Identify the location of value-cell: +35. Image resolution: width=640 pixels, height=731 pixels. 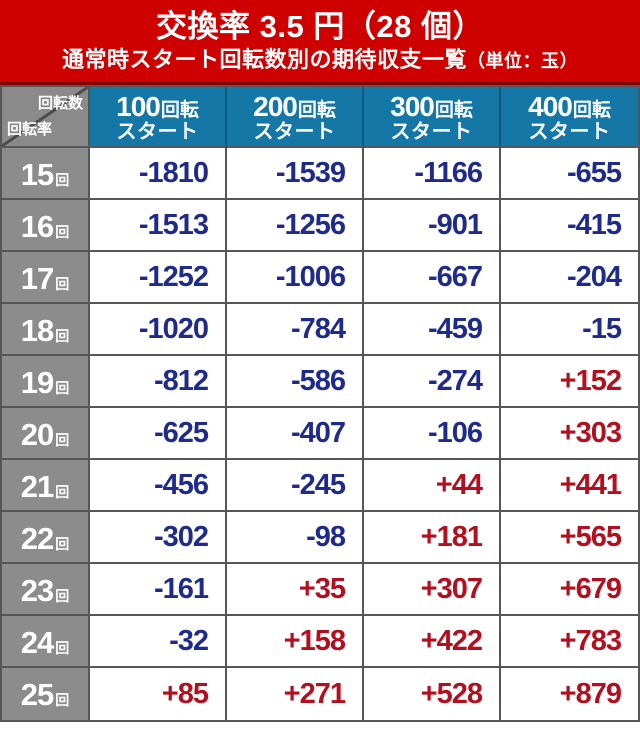
(295, 590).